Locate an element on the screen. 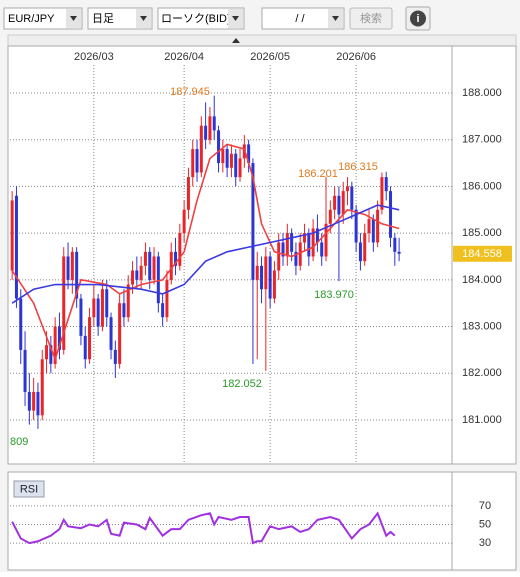 The height and width of the screenshot is (577, 520). price-box is located at coordinates (482, 253).